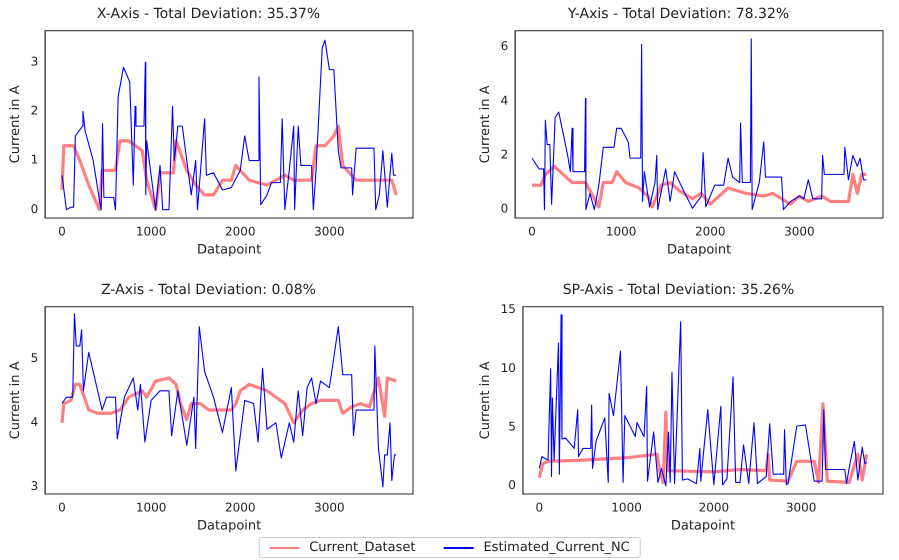 This screenshot has height=560, width=899. I want to click on chart-title: X-Axis - Total Deviation: 35.37%, so click(208, 14).